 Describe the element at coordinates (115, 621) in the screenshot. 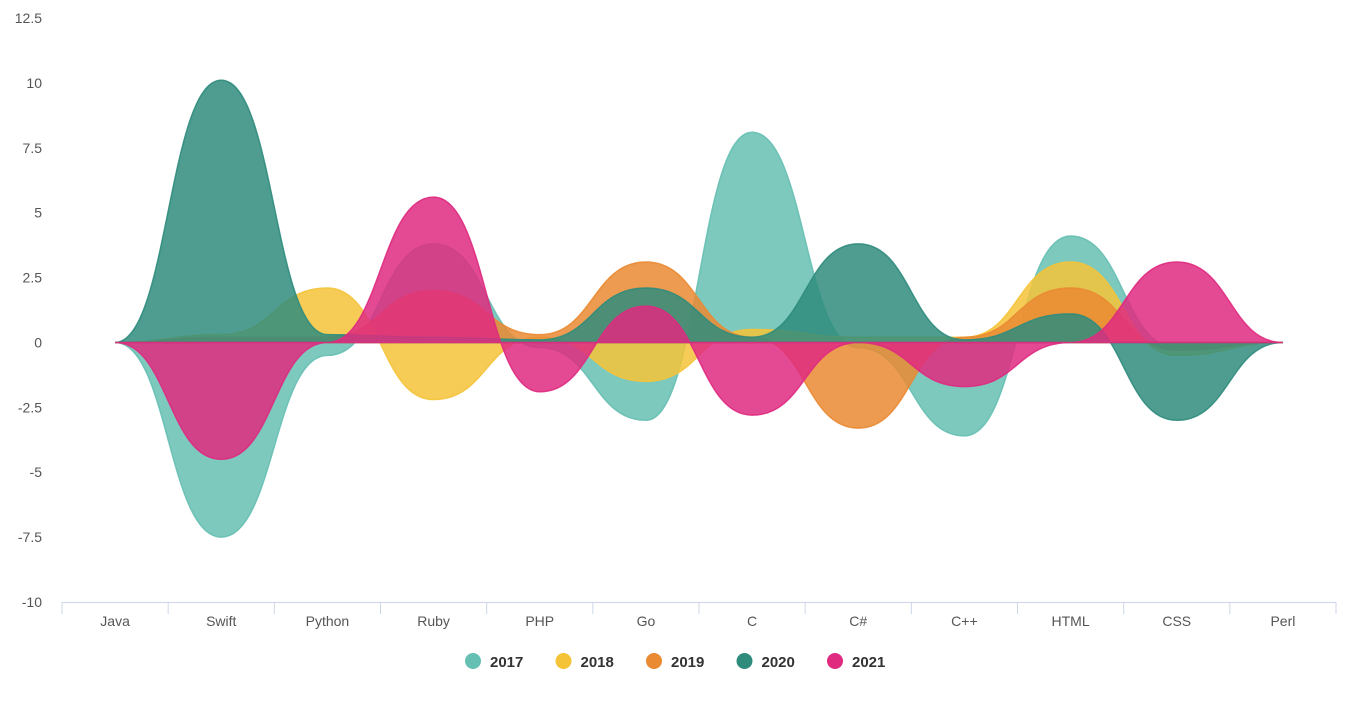

I see `x-tick-label: Java` at that location.